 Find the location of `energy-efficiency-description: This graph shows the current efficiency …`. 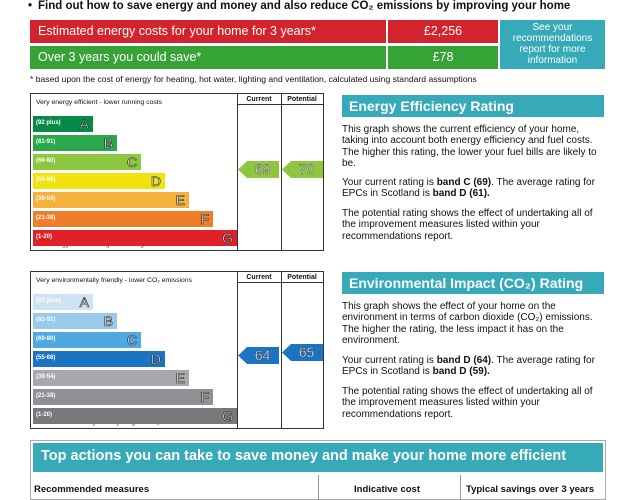

energy-efficiency-description: This graph shows the current efficiency … is located at coordinates (469, 146).